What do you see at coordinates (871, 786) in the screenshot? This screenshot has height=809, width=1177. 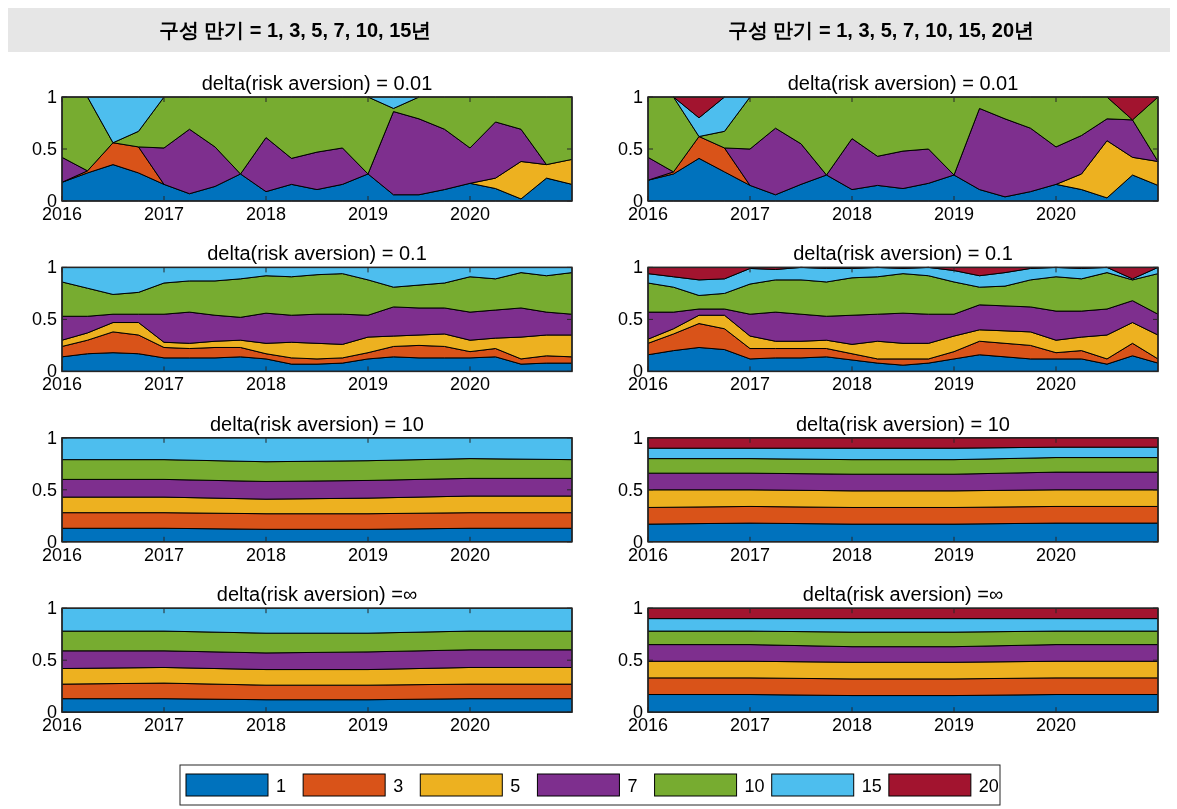 I see `legend-label: 15` at bounding box center [871, 786].